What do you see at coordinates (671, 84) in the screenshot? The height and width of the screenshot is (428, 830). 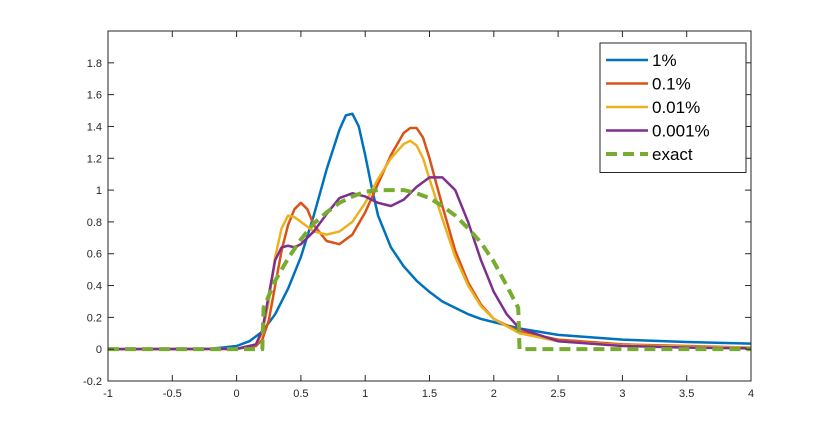 I see `legend-label: 0.1%` at bounding box center [671, 84].